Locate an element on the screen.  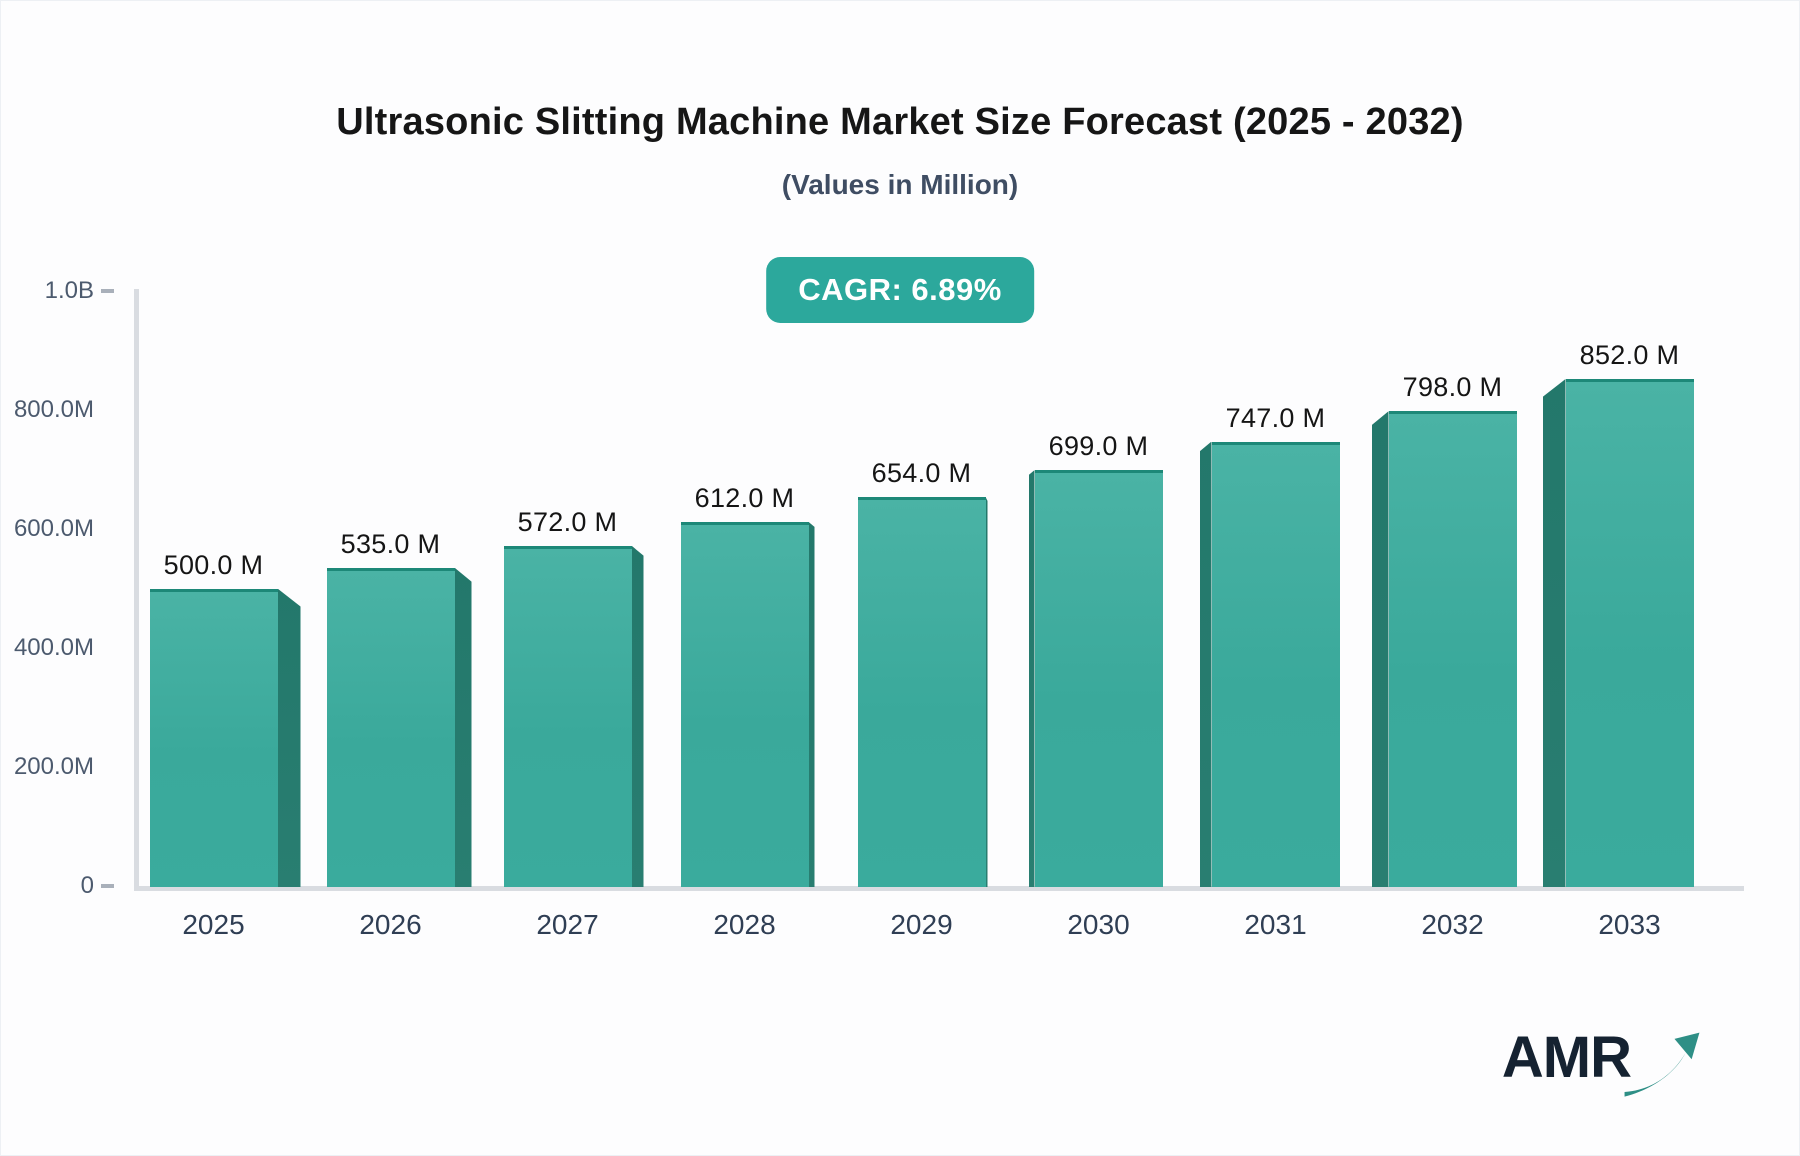
y-axis-tick-label: 1.0B is located at coordinates (69, 290).